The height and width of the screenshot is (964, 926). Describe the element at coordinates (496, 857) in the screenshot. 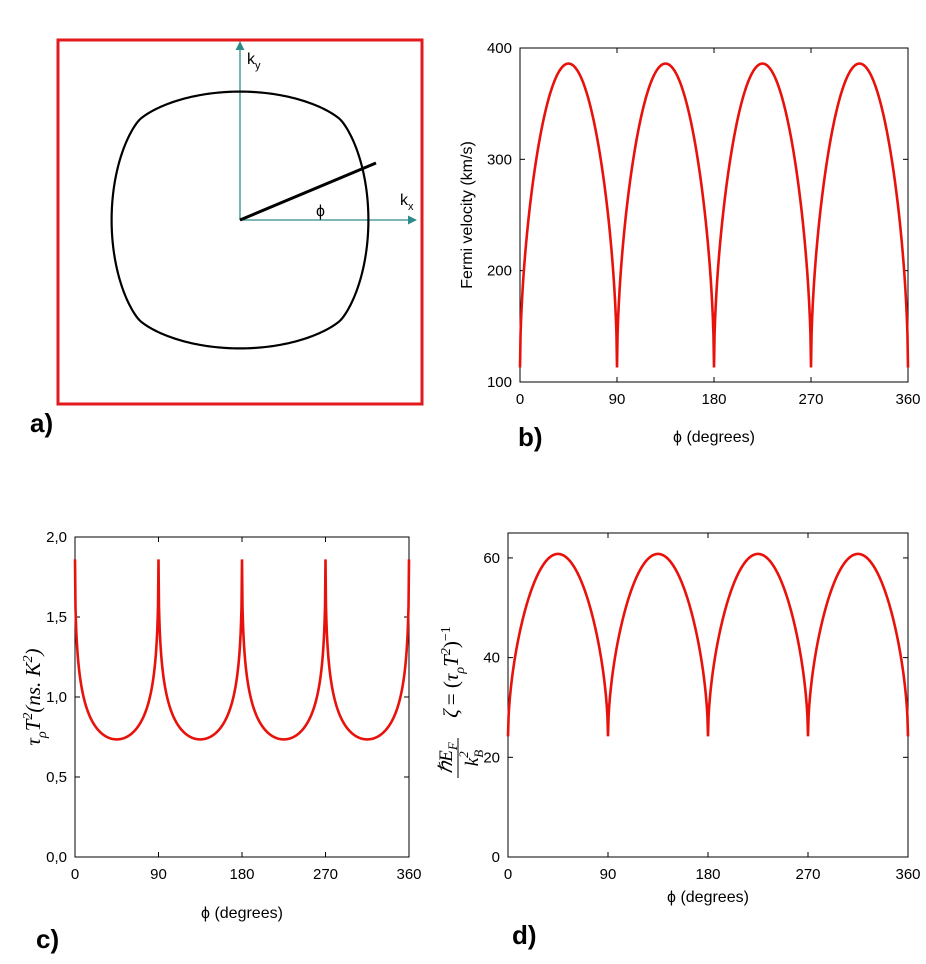

I see `y-tick-label: 0` at that location.